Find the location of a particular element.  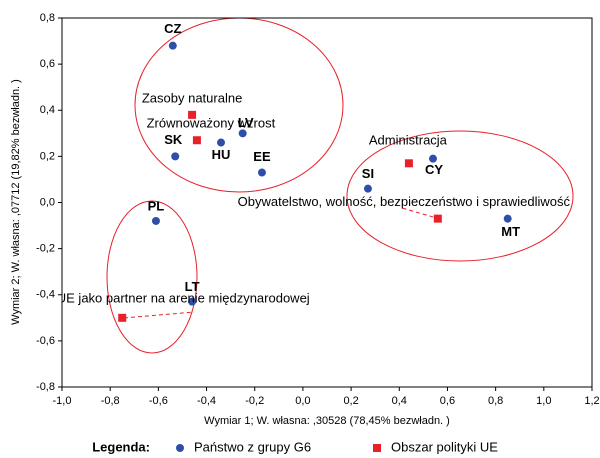

x-tick-label: 1,0 is located at coordinates (543, 401).